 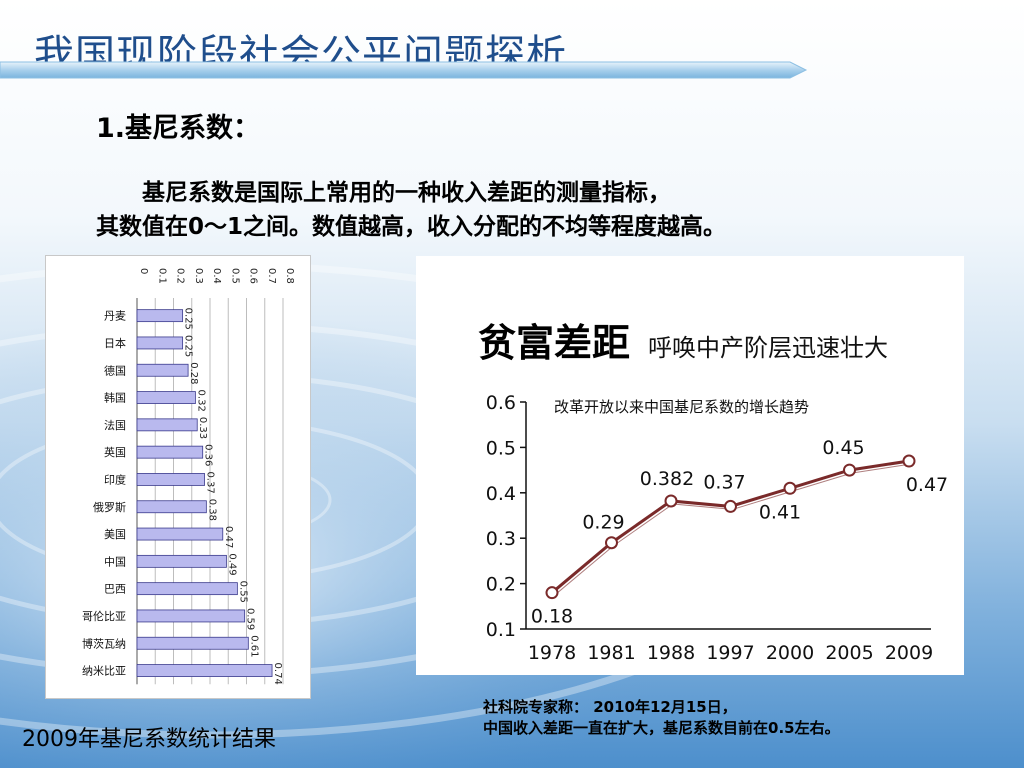 I want to click on chart-subheadline: 呼唤中产阶层迅速壮大, so click(x=768, y=348).